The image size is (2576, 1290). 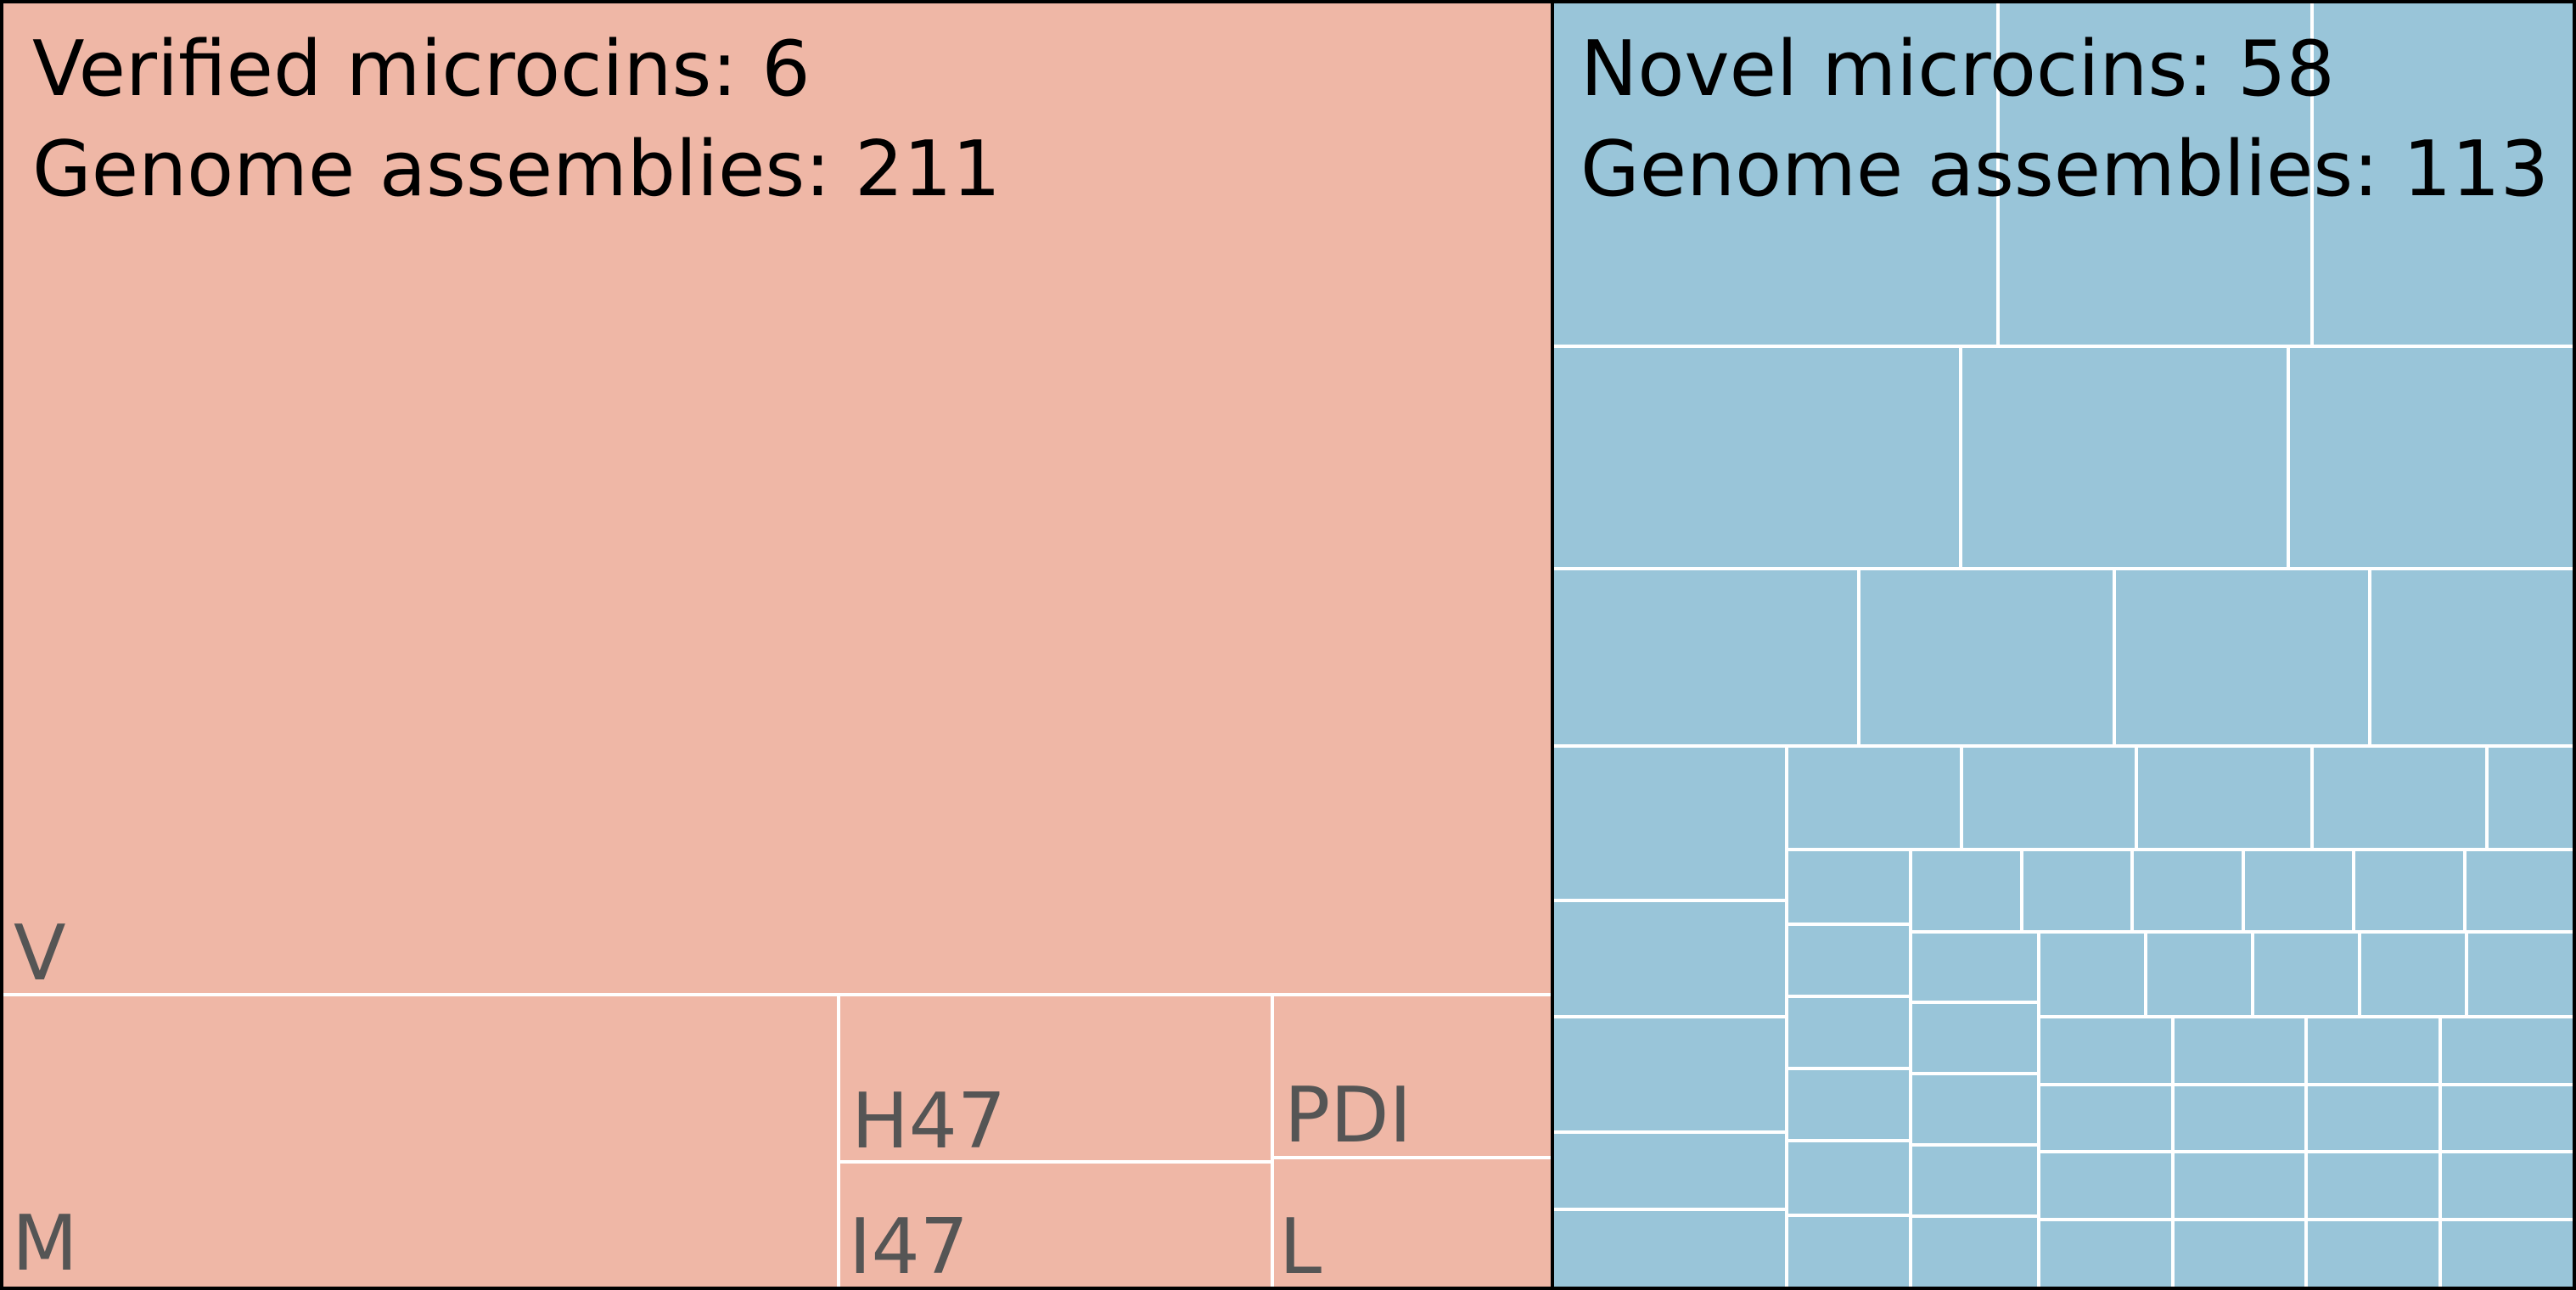 I want to click on verified-cell-h47, so click(x=1055, y=1078).